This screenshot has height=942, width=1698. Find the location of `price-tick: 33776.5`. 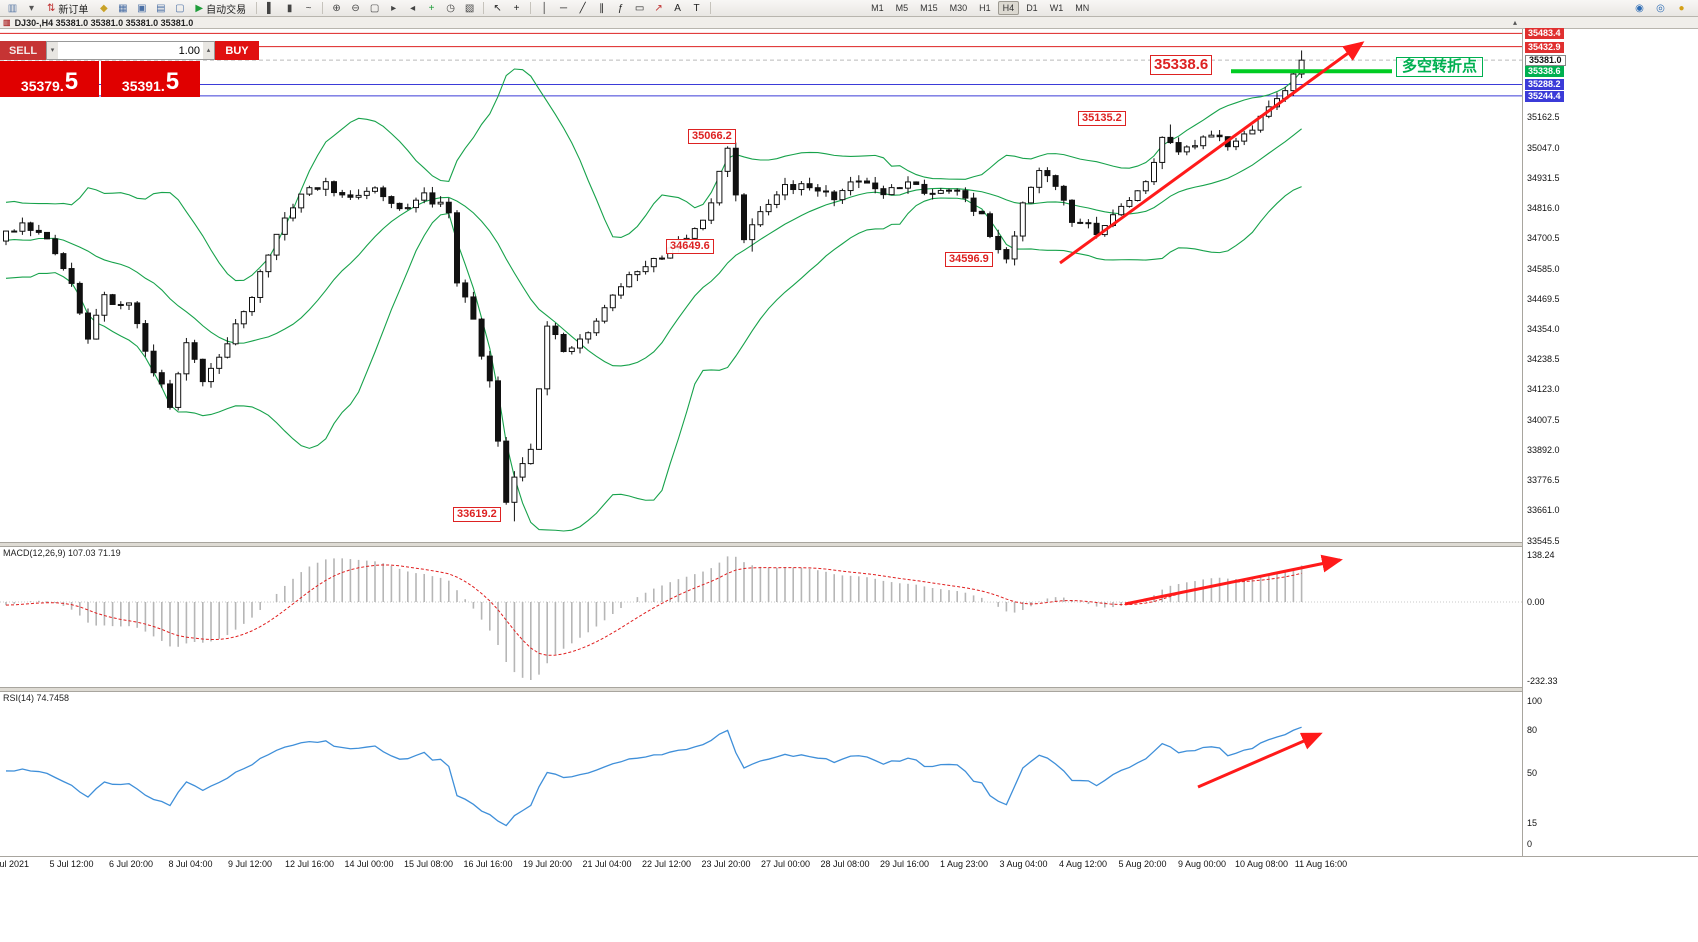

price-tick: 33776.5 is located at coordinates (1543, 480).